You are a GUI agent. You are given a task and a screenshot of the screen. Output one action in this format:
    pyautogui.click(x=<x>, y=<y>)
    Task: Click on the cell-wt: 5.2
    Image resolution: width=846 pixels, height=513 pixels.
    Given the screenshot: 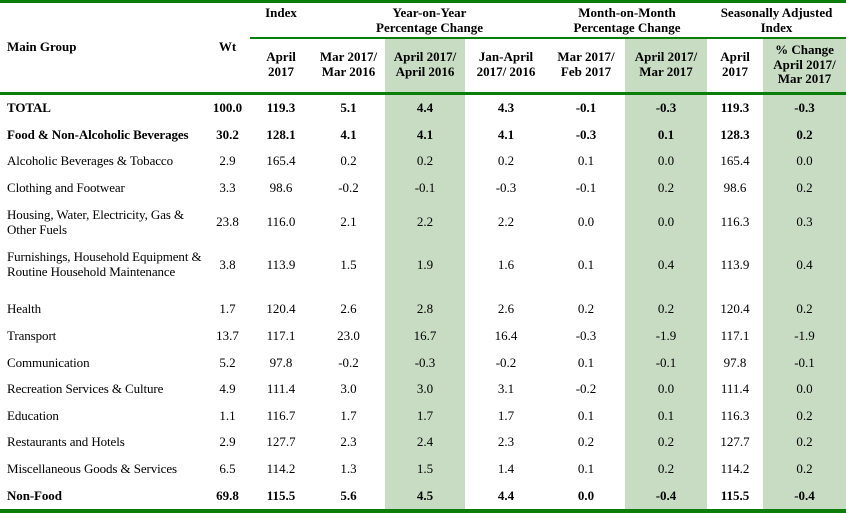 What is the action you would take?
    pyautogui.click(x=227, y=362)
    